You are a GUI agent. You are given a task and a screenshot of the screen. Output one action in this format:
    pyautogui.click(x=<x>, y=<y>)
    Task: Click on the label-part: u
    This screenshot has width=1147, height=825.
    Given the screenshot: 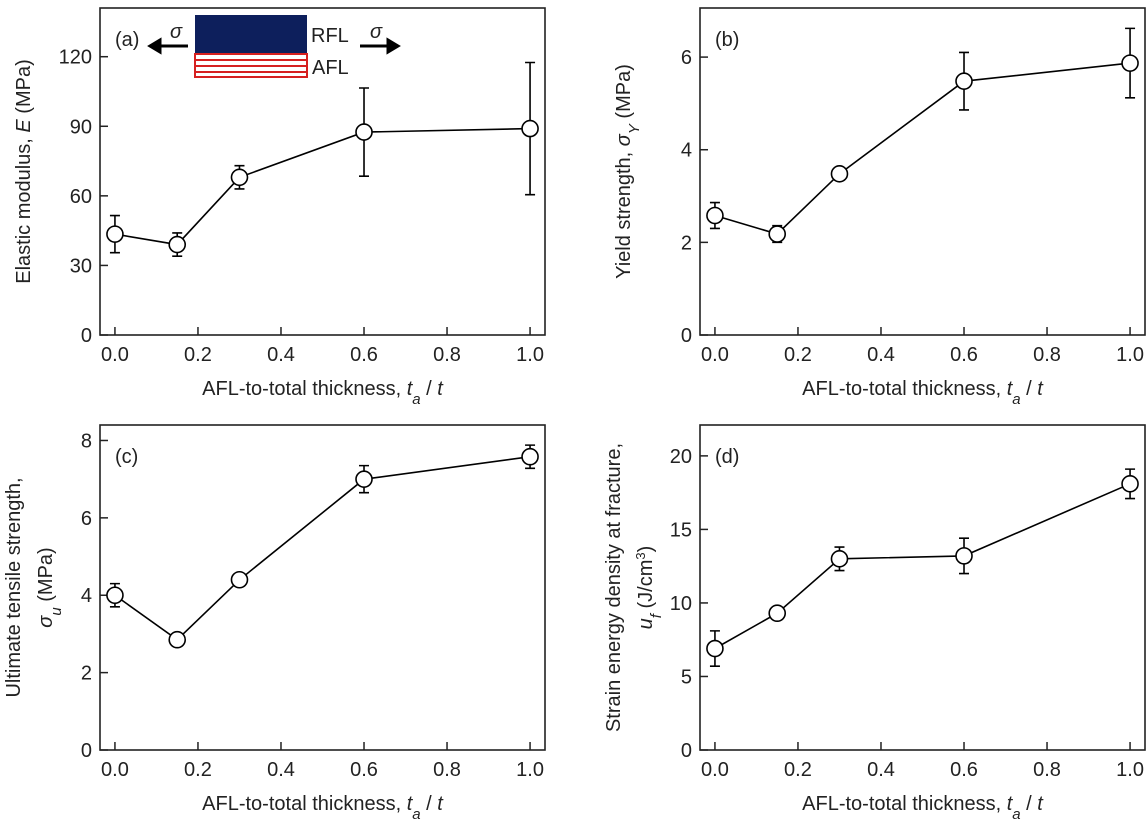 What is the action you would take?
    pyautogui.click(x=646, y=623)
    